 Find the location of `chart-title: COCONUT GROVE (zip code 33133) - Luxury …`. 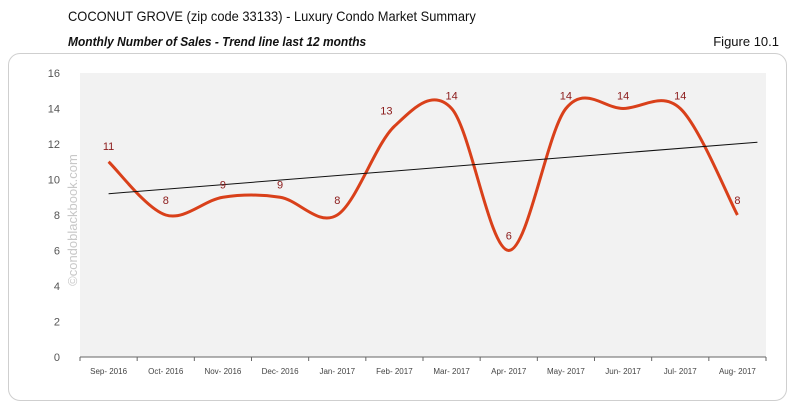

chart-title: COCONUT GROVE (zip code 33133) - Luxury … is located at coordinates (272, 16).